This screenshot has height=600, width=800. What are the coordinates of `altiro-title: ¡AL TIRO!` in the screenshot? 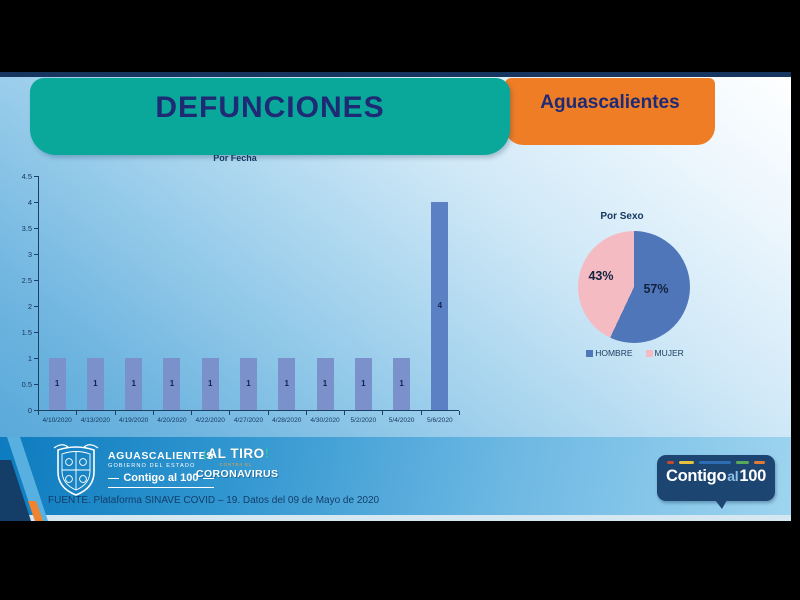 It's located at (236, 453).